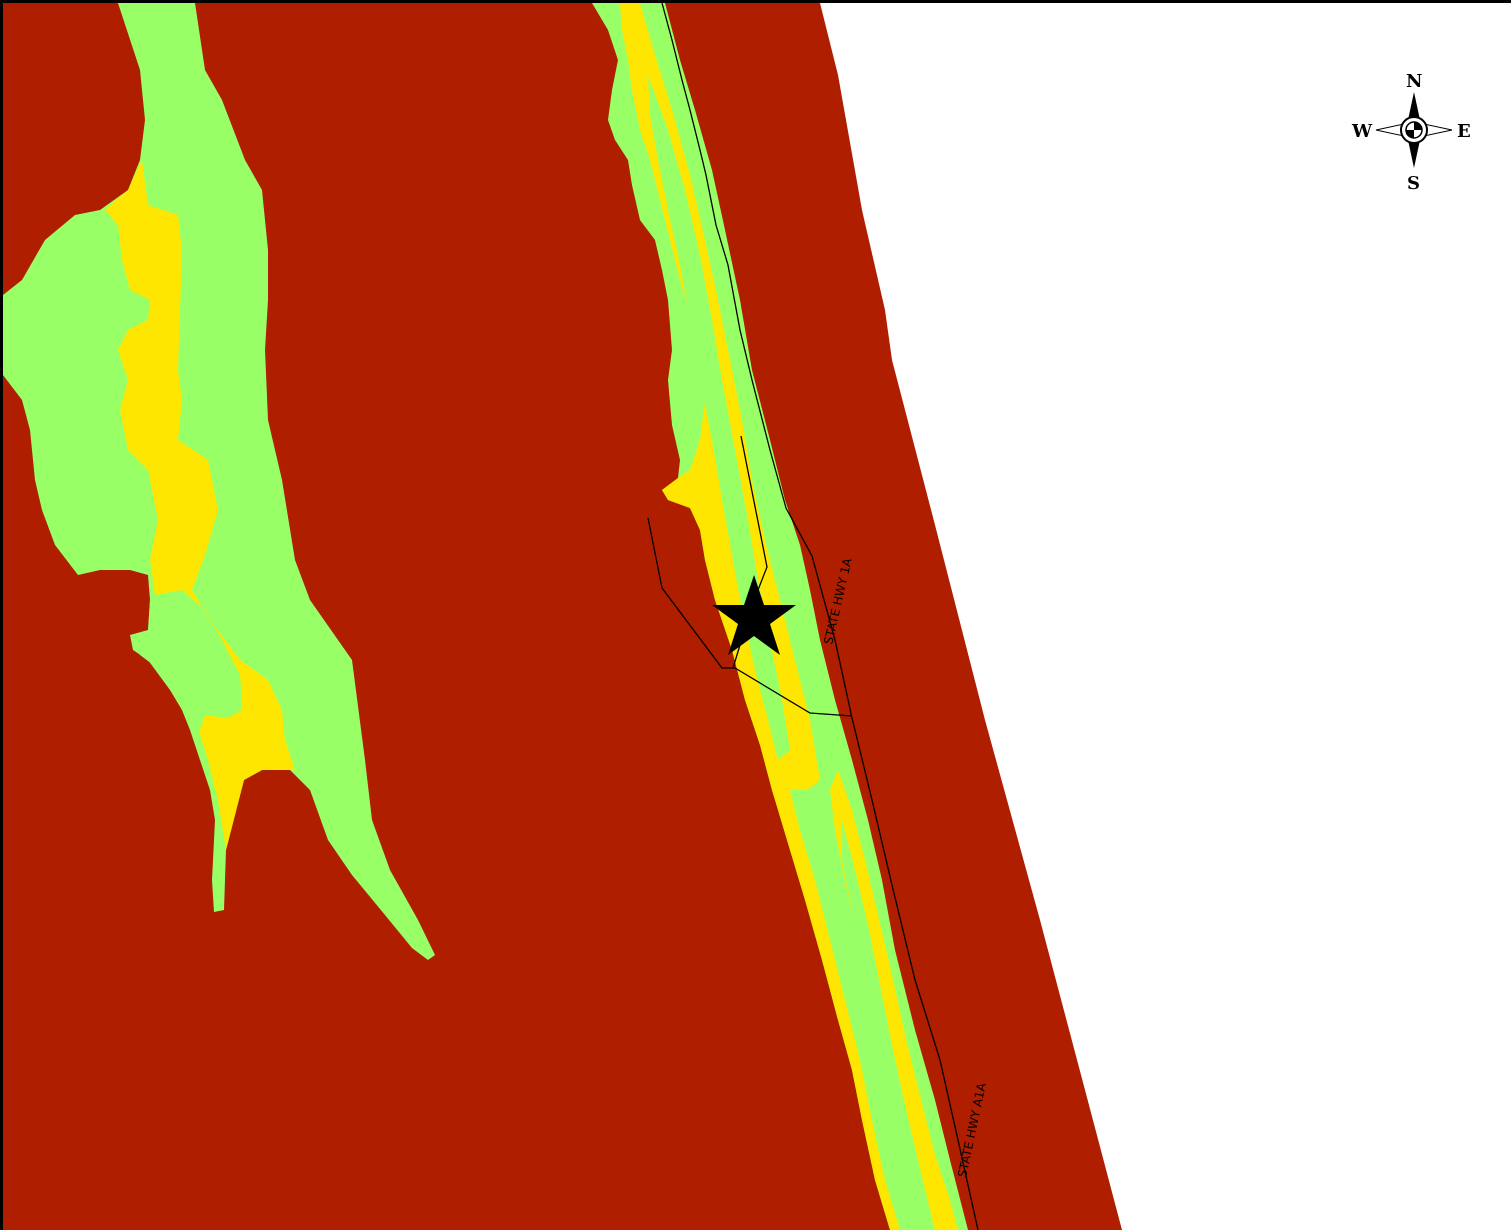 This screenshot has width=1511, height=1230. I want to click on compass-rose-icon, so click(1414, 130).